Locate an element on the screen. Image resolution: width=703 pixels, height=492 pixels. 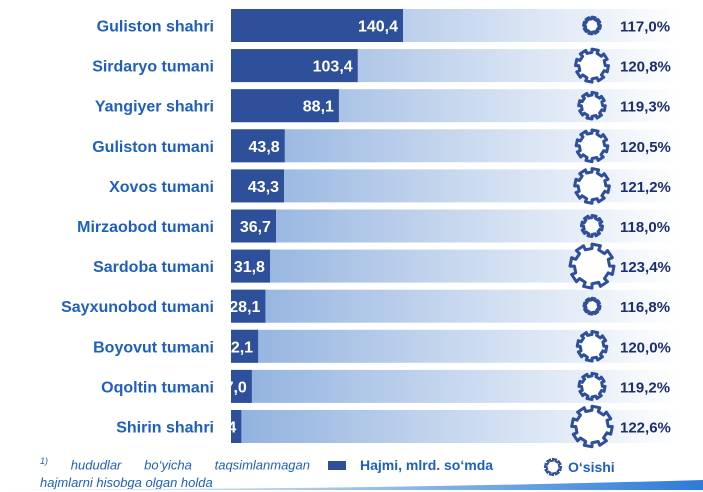
growth-label: 120,0% is located at coordinates (645, 347).